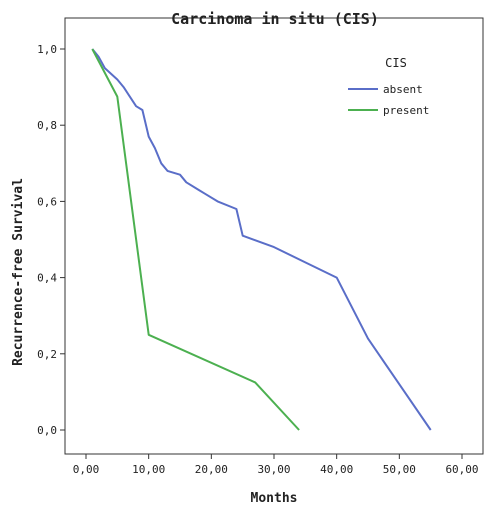  What do you see at coordinates (273, 469) in the screenshot?
I see `x-tick-label: 30,00` at bounding box center [273, 469].